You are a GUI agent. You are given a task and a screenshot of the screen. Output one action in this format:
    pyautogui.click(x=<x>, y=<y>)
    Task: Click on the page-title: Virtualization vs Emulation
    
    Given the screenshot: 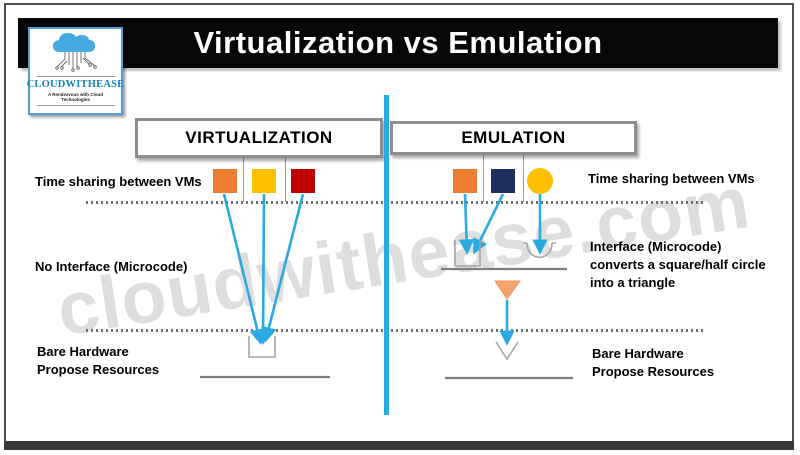 What is the action you would take?
    pyautogui.click(x=398, y=42)
    